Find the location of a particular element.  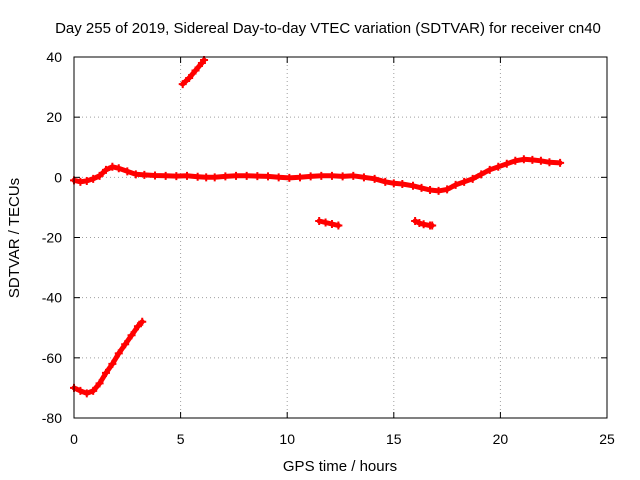

y-tick-label: 40 is located at coordinates (54, 57).